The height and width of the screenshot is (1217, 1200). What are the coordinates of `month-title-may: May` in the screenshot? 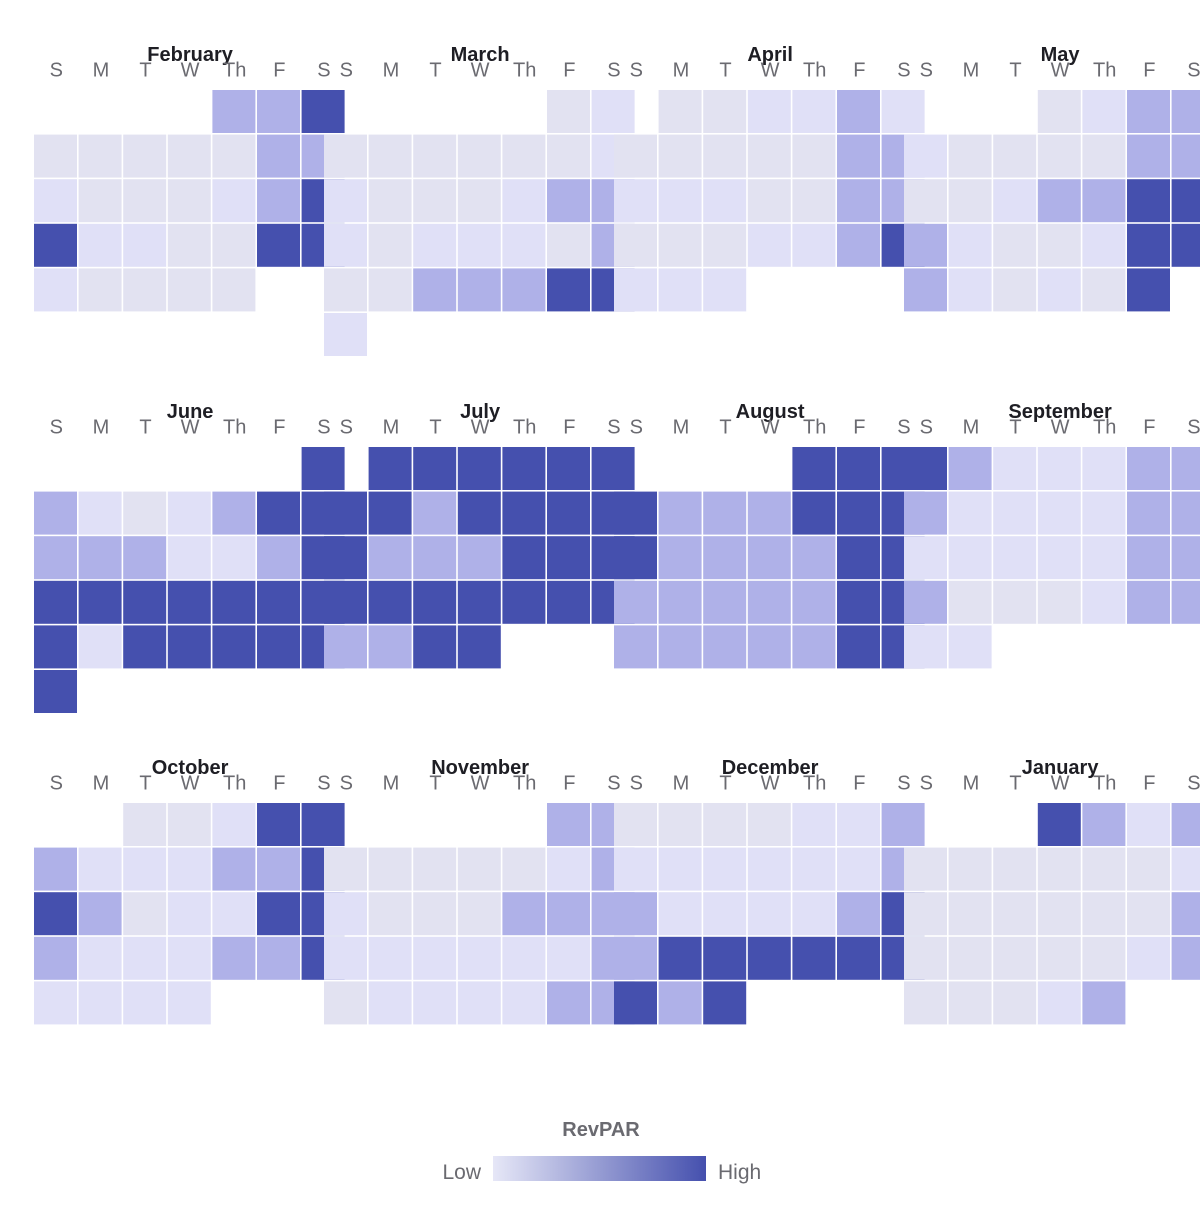 It's located at (1061, 55).